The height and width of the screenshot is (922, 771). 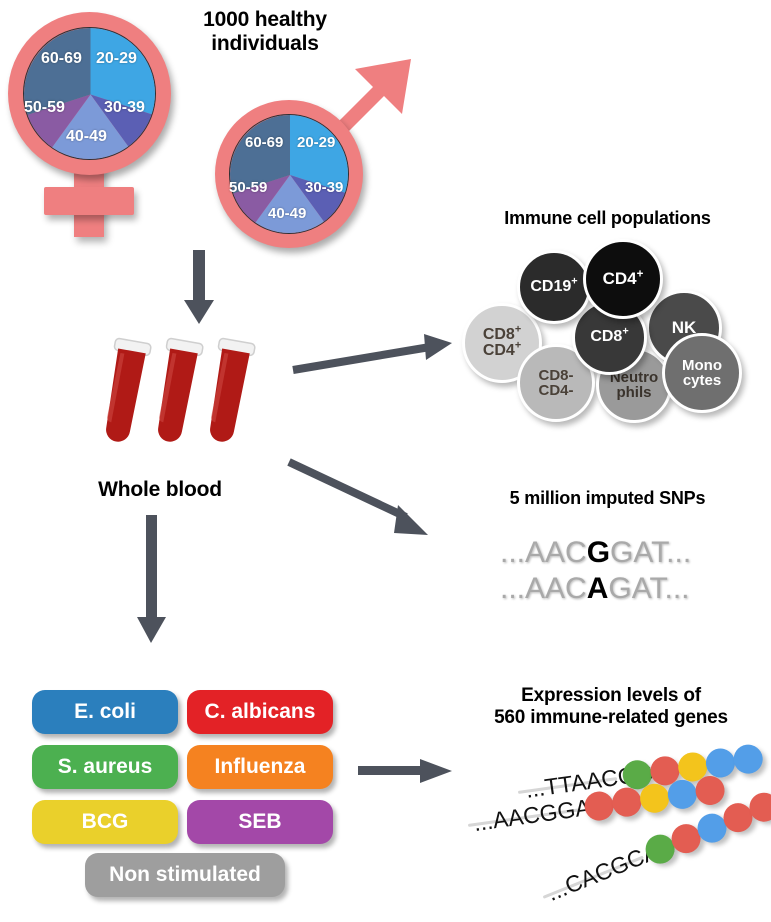 I want to click on stimulus-label: SEB, so click(x=260, y=821).